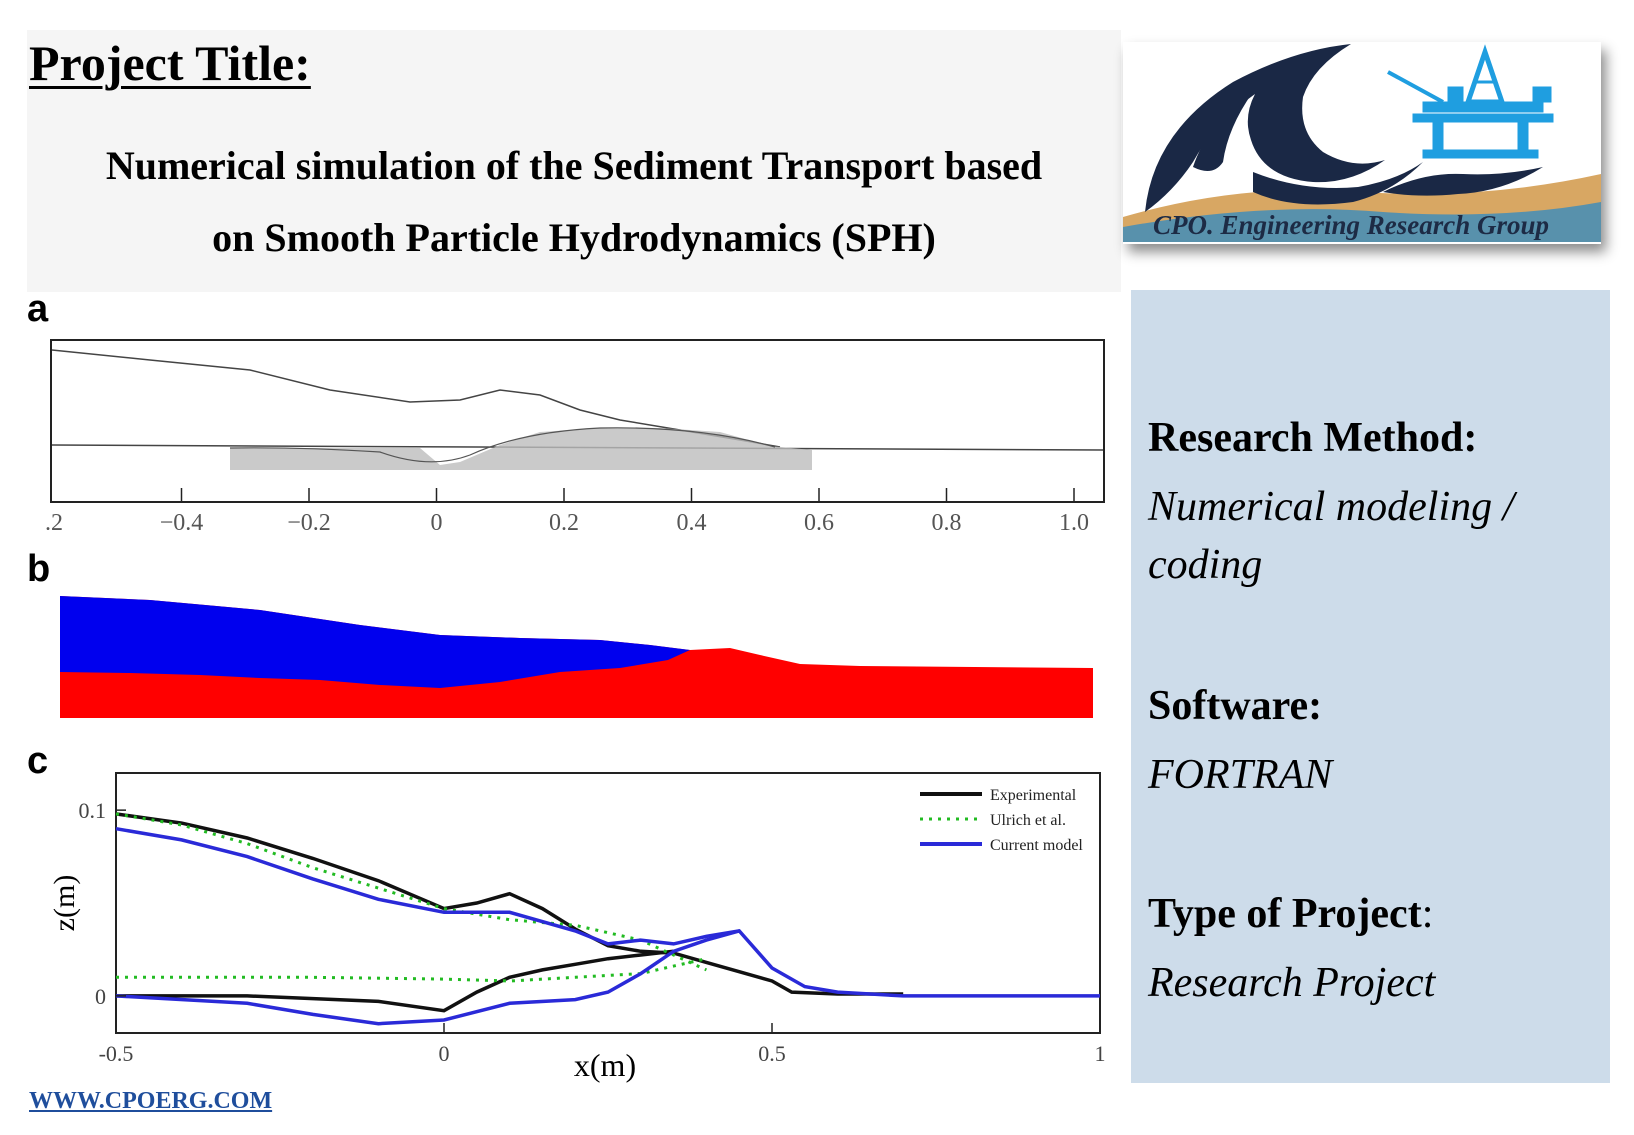 The width and height of the screenshot is (1634, 1135). I want to click on logo: CPO. Engineering Research Group, so click(1362, 143).